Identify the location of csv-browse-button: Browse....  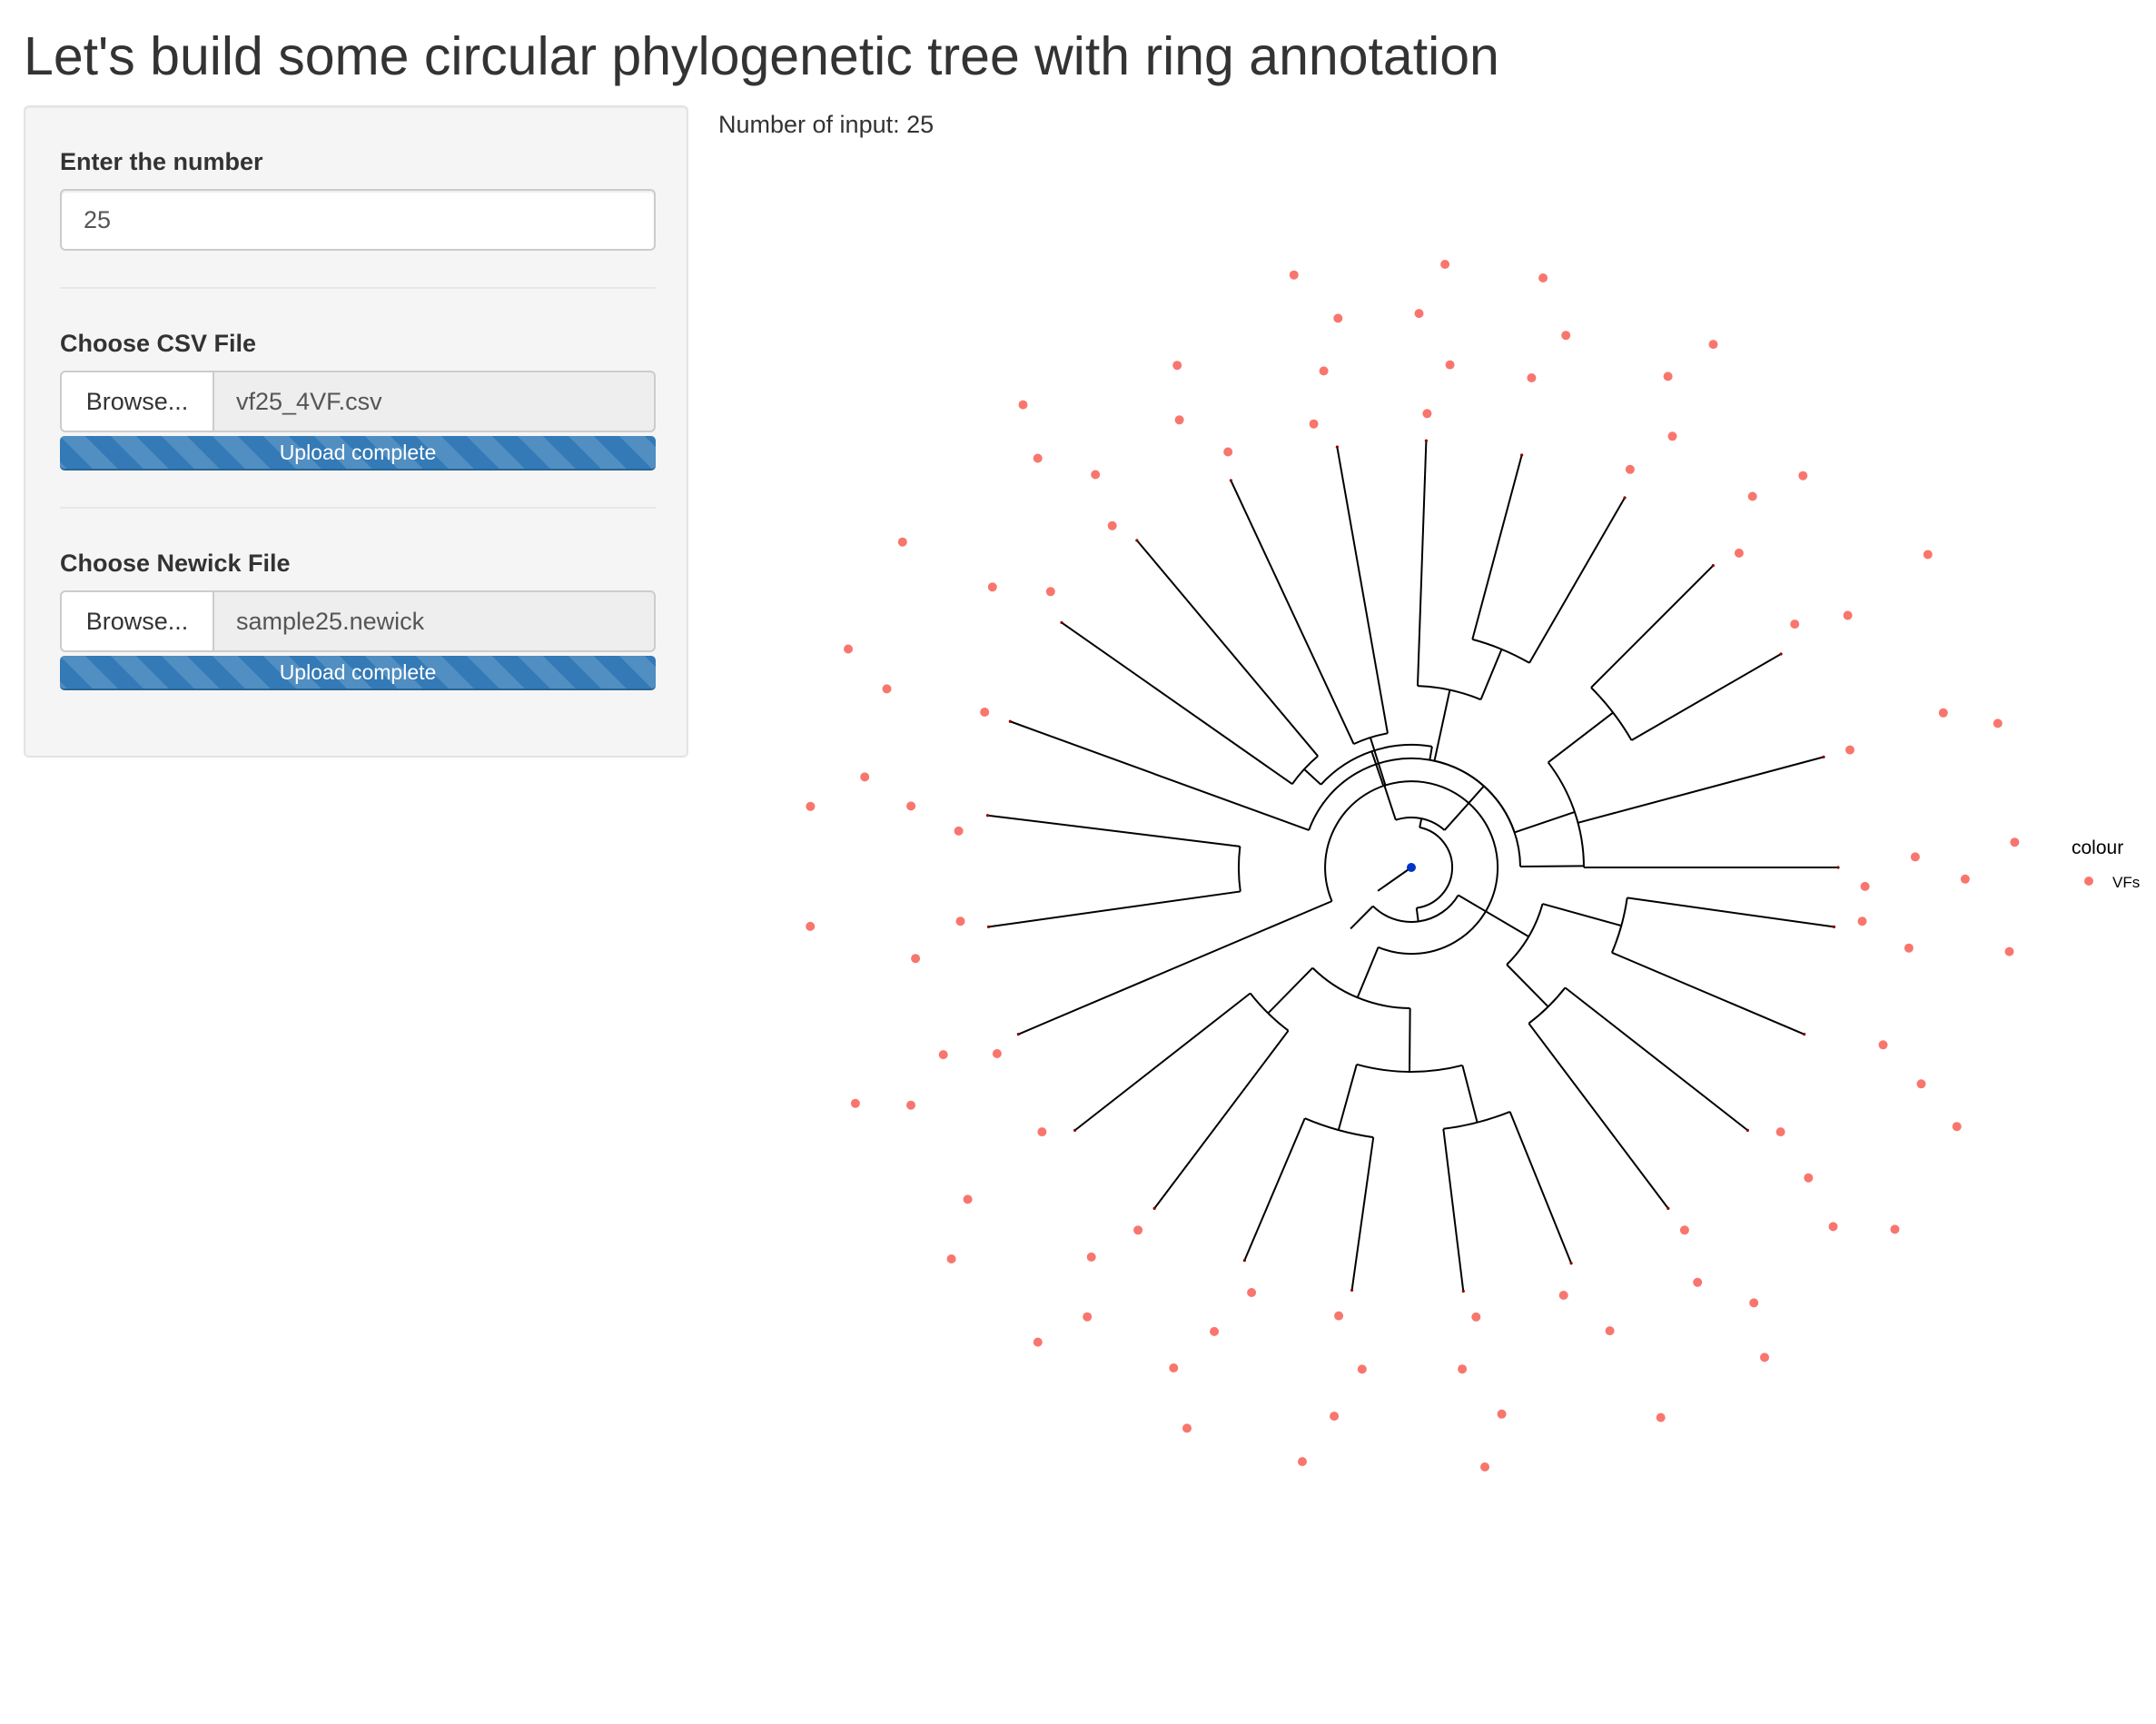
(137, 401).